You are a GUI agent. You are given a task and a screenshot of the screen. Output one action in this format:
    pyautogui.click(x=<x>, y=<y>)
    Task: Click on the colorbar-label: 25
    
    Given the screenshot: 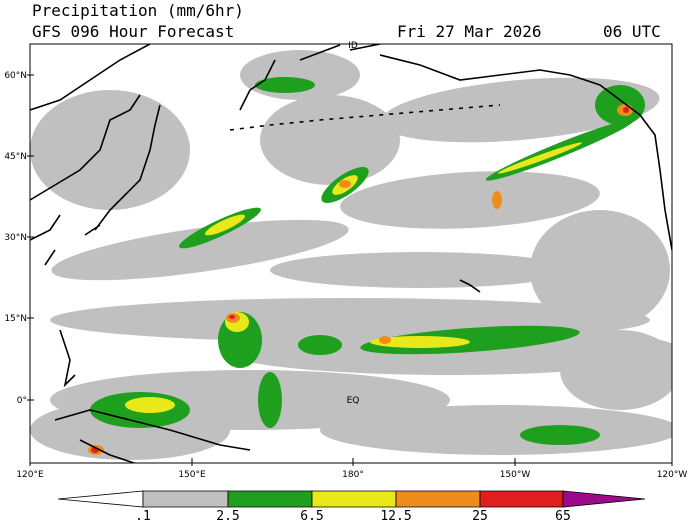 What is the action you would take?
    pyautogui.click(x=480, y=516)
    